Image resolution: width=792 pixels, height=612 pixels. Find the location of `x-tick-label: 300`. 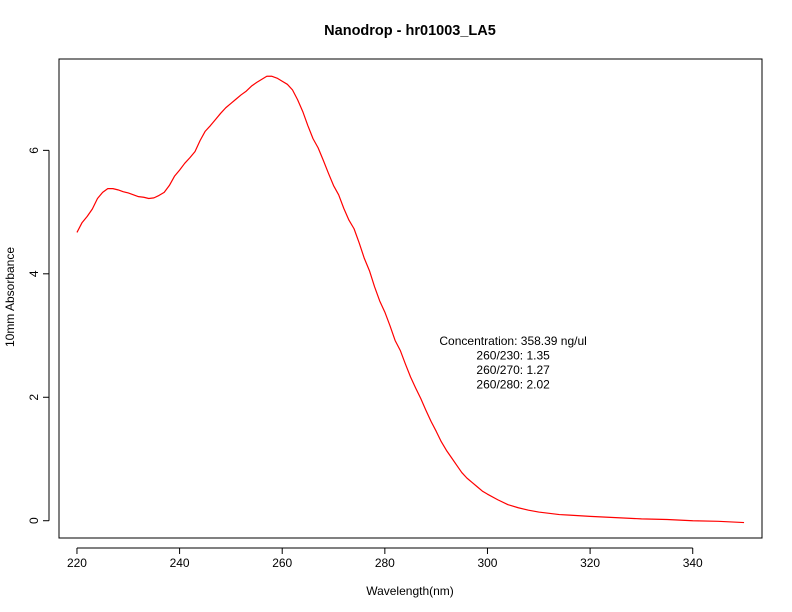

x-tick-label: 300 is located at coordinates (487, 563).